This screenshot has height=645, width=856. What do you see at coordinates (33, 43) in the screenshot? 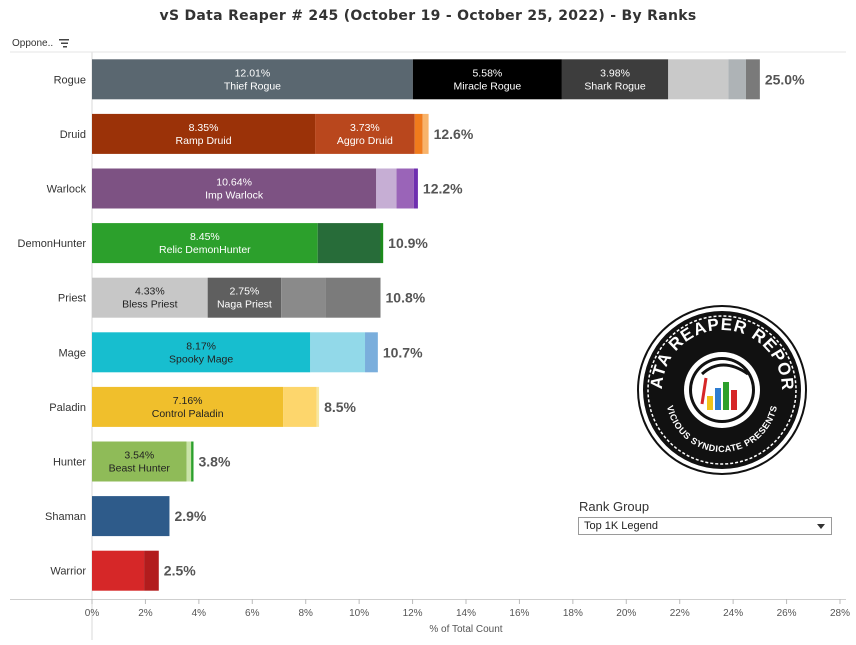
I see `row-header-opponent: Oppone..` at bounding box center [33, 43].